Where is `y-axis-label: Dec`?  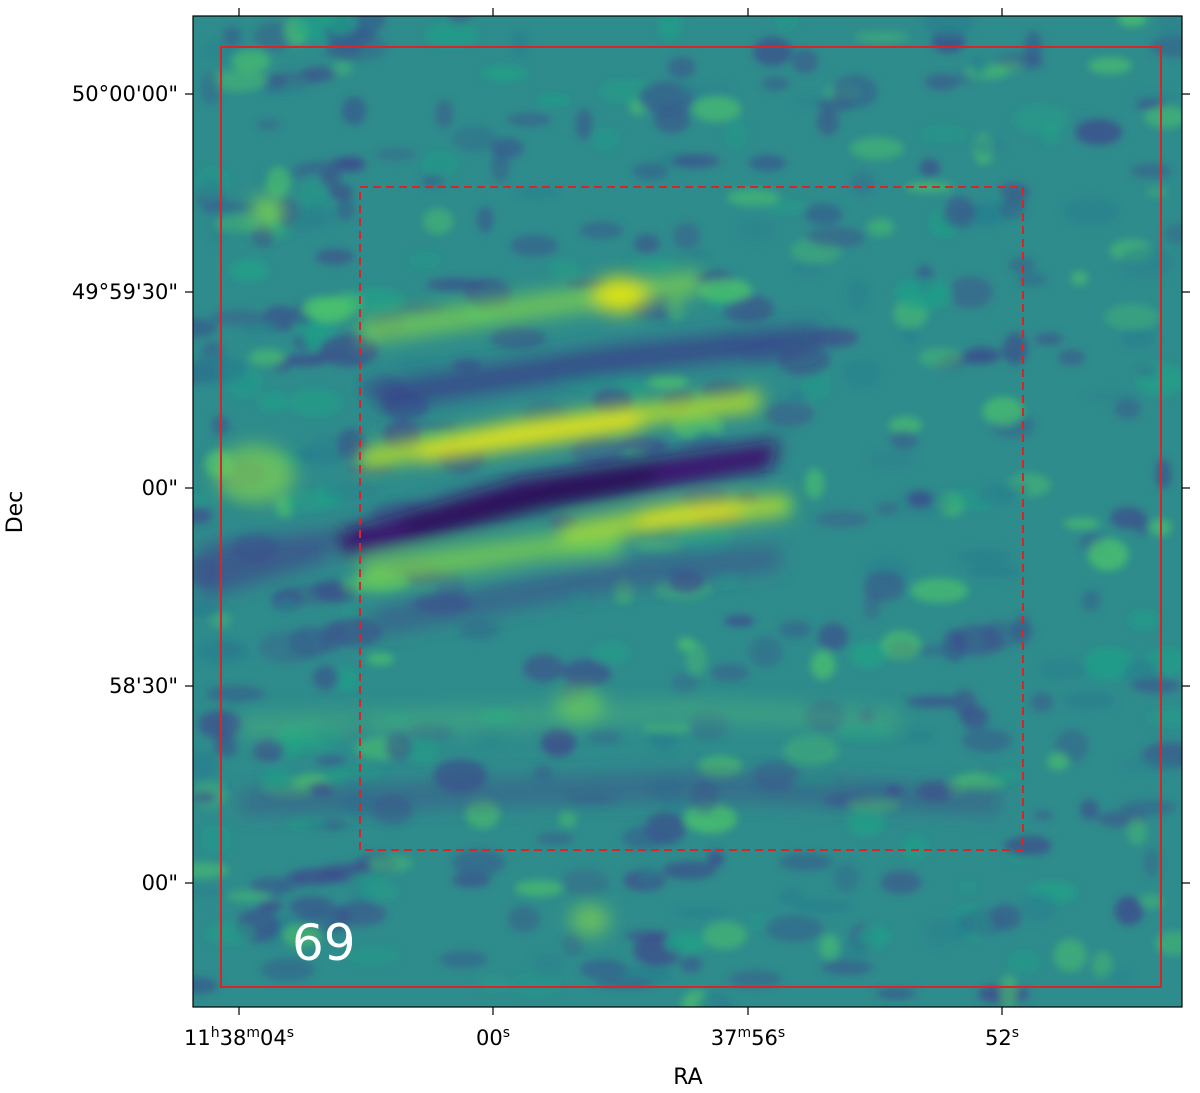 y-axis-label: Dec is located at coordinates (15, 512).